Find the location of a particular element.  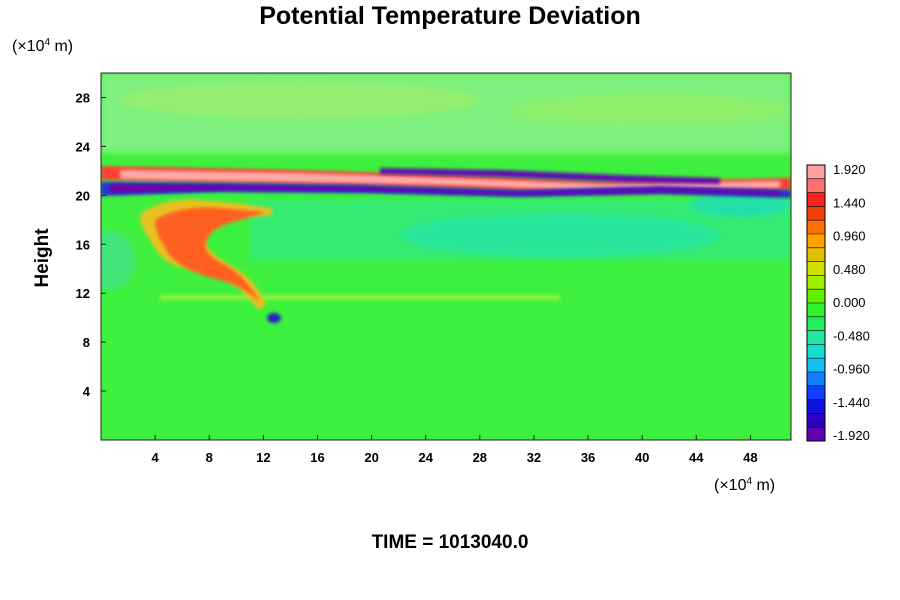

colorbar-label: 0.960 is located at coordinates (849, 236).